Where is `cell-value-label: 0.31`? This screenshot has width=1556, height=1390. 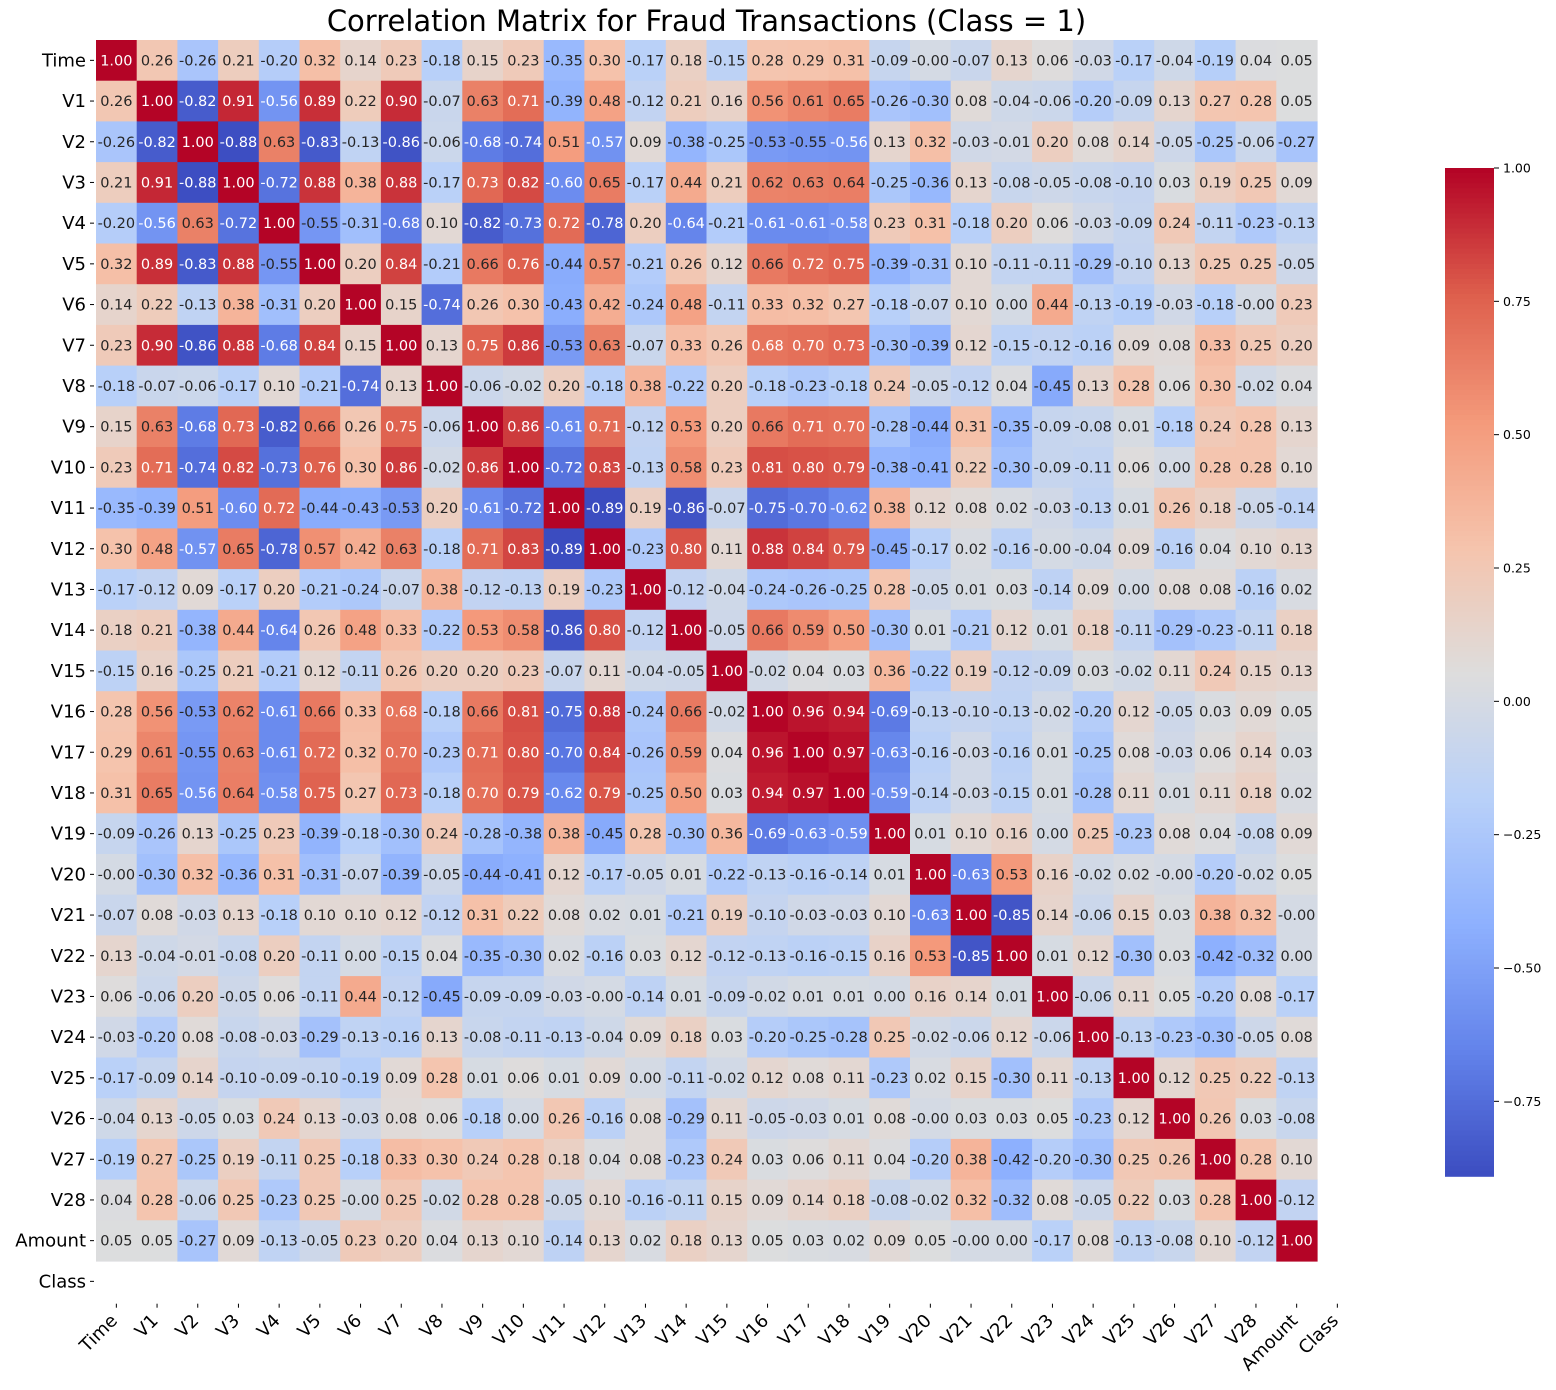 cell-value-label: 0.31 is located at coordinates (930, 224).